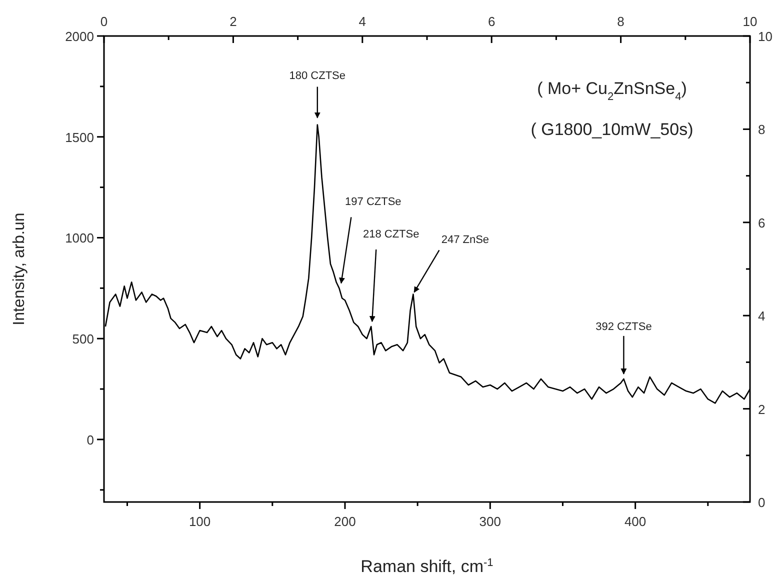 This screenshot has height=581, width=783. Describe the element at coordinates (233, 21) in the screenshot. I see `x2-tick-label: 2` at that location.